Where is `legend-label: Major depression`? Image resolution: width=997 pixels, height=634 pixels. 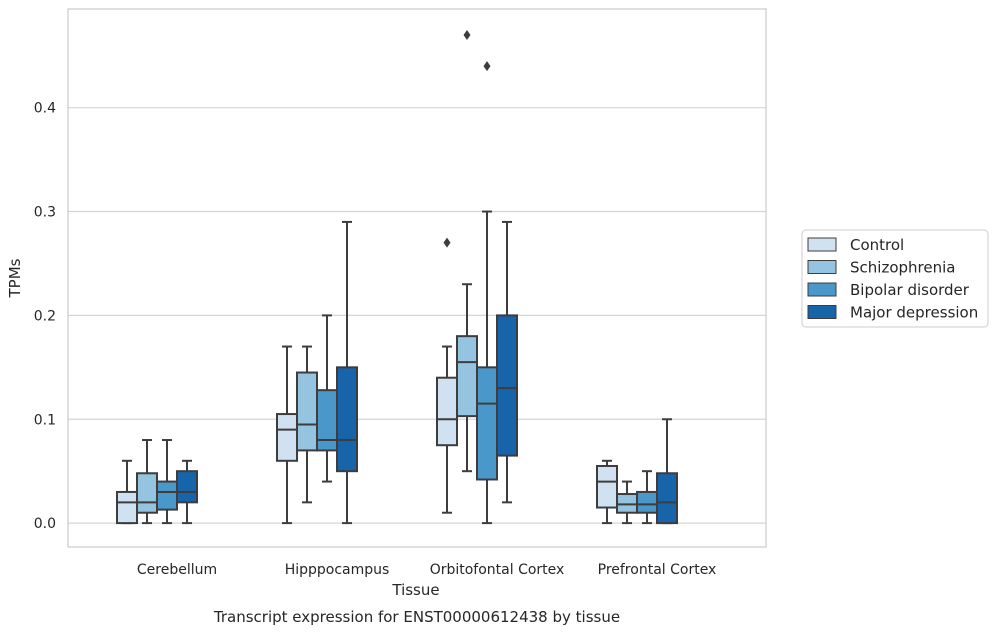
legend-label: Major depression is located at coordinates (914, 313).